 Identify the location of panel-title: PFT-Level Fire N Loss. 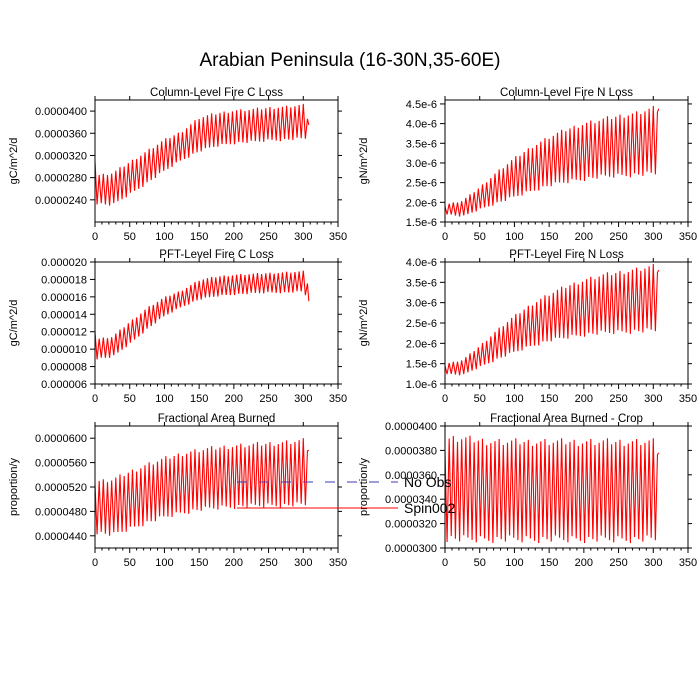
(566, 255).